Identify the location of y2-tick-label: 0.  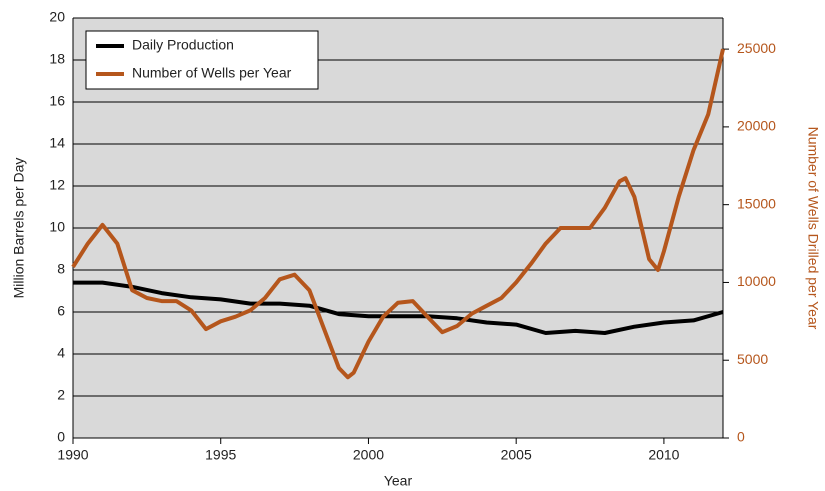
(741, 437).